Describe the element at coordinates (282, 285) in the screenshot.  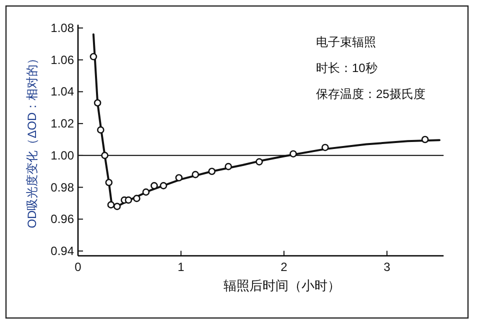
I see `x-axis-title: 辐照后时间（小时）` at that location.